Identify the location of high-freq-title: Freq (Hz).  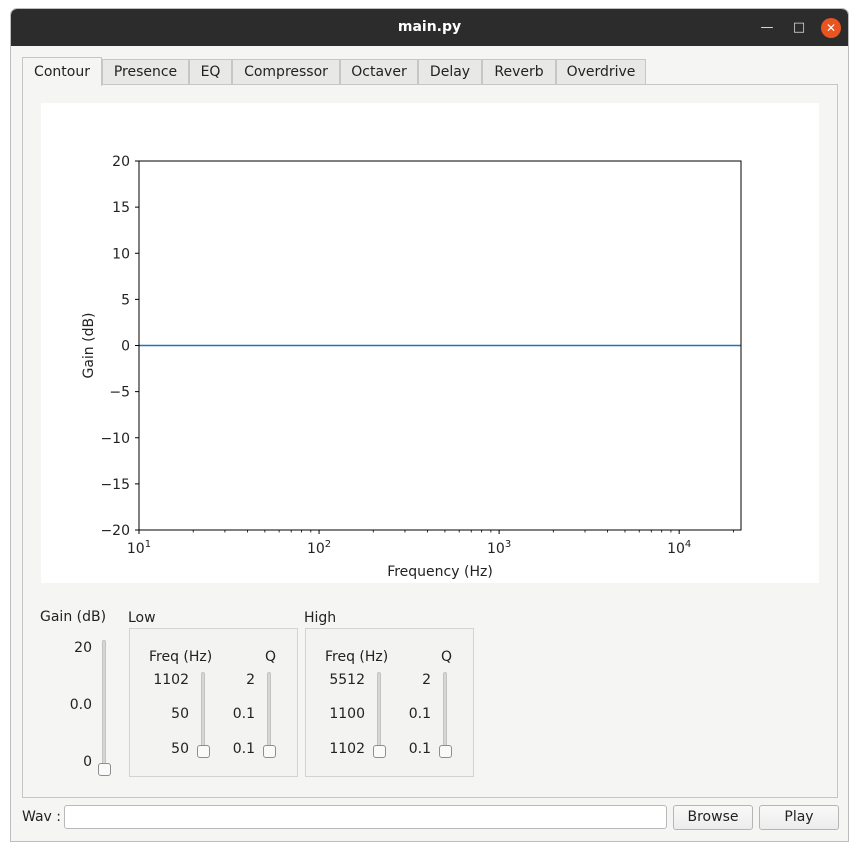
(357, 657).